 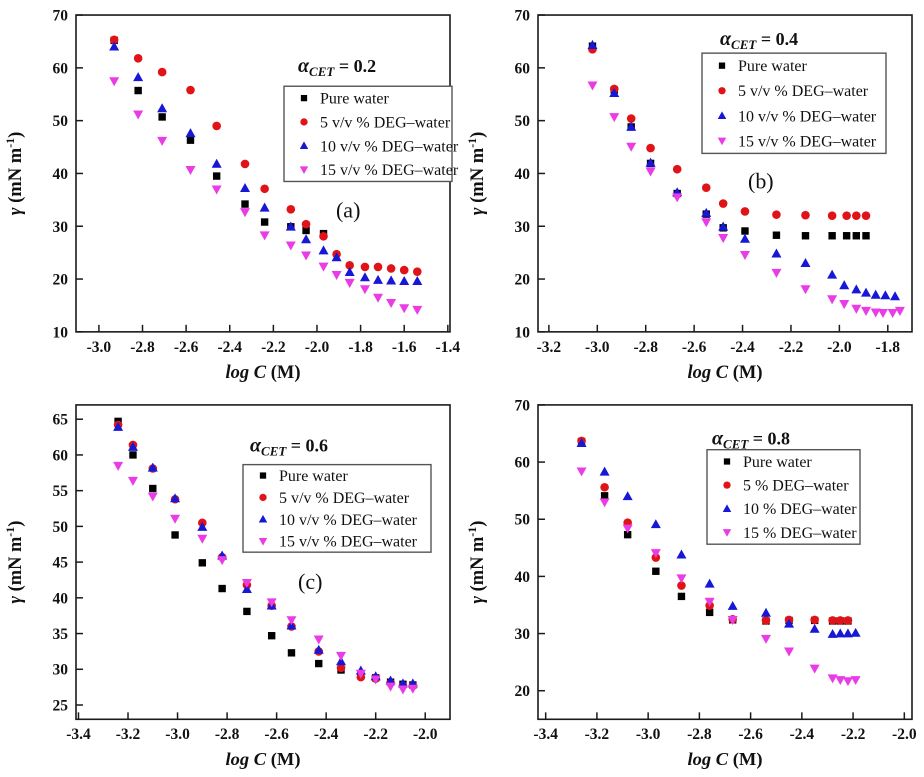 What do you see at coordinates (266, 163) in the screenshot?
I see `series-10-v-v-deg-water` at bounding box center [266, 163].